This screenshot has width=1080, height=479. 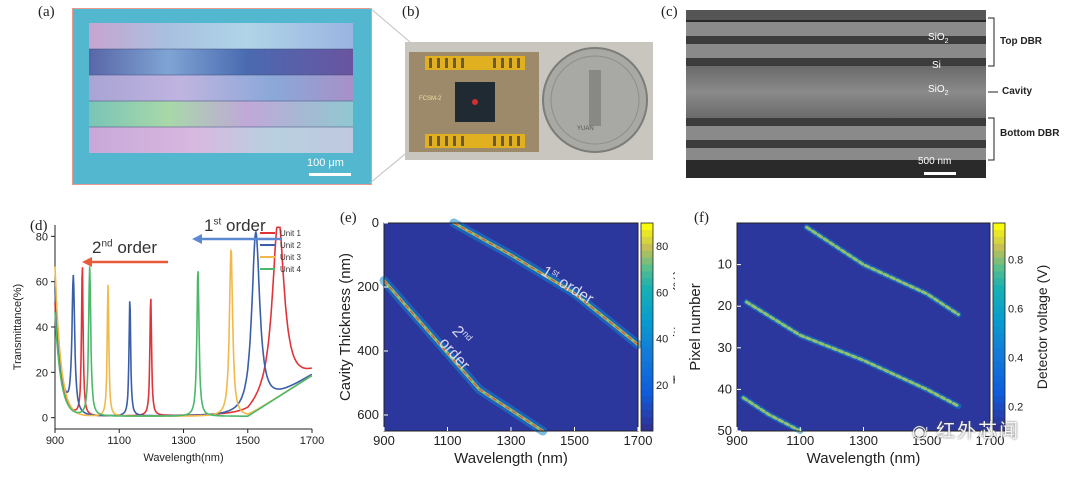 What do you see at coordinates (290, 233) in the screenshot?
I see `legend-label: Unit 1` at bounding box center [290, 233].